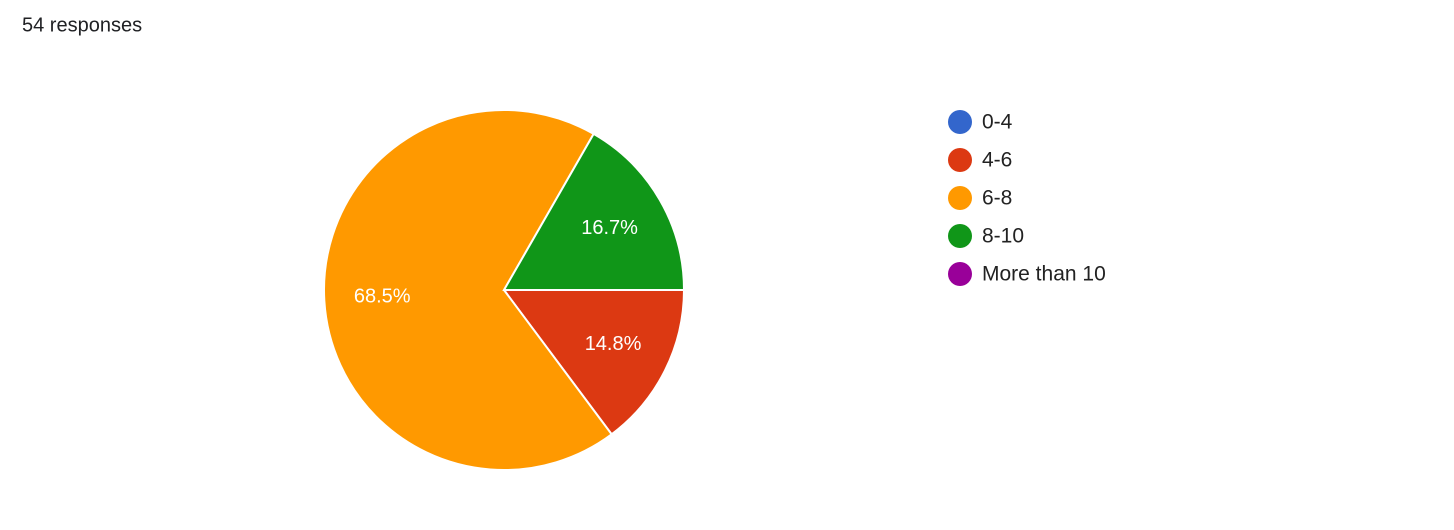 Image resolution: width=1454 pixels, height=530 pixels. Describe the element at coordinates (382, 297) in the screenshot. I see `slice-label: 68.5%` at that location.